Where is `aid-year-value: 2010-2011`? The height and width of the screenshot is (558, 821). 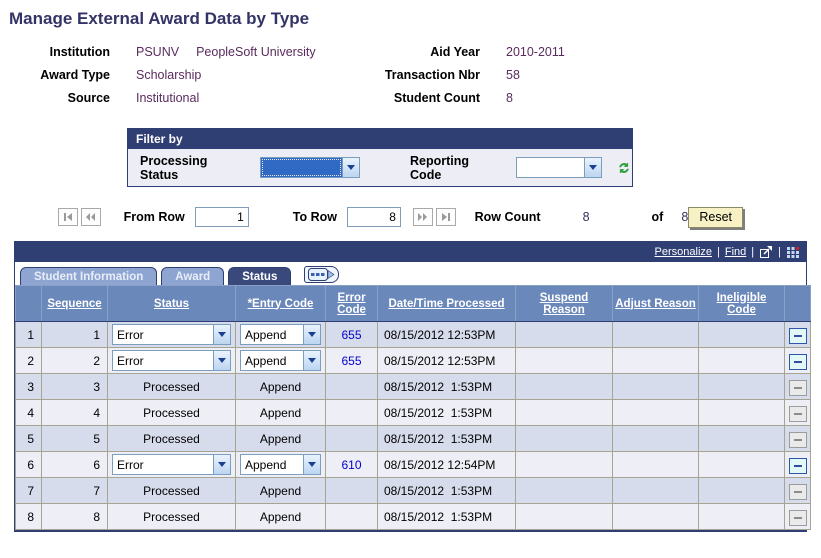
aid-year-value: 2010-2011 is located at coordinates (535, 52).